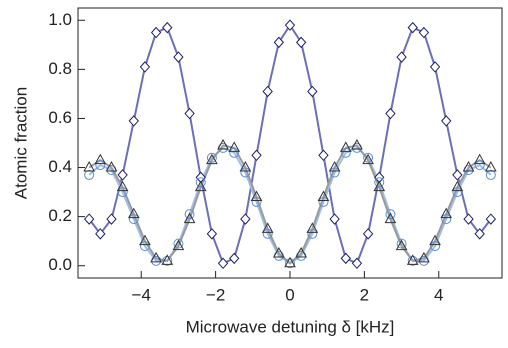 This screenshot has height=348, width=508. Describe the element at coordinates (60, 117) in the screenshot. I see `y-tick-label: 0.6` at that location.